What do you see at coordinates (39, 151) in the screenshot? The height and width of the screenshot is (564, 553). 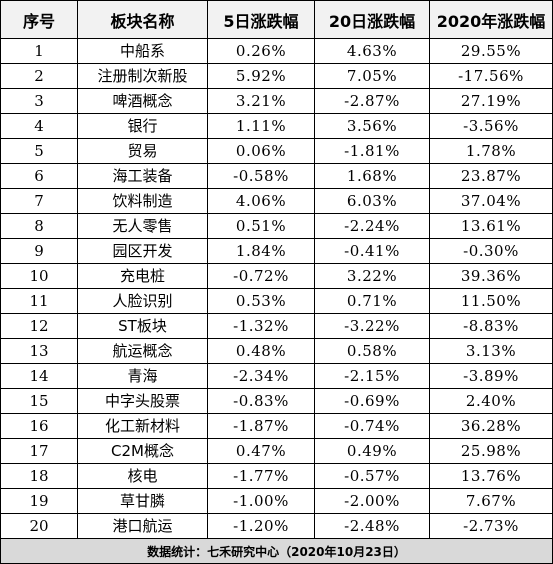 I see `row-index: 5` at bounding box center [39, 151].